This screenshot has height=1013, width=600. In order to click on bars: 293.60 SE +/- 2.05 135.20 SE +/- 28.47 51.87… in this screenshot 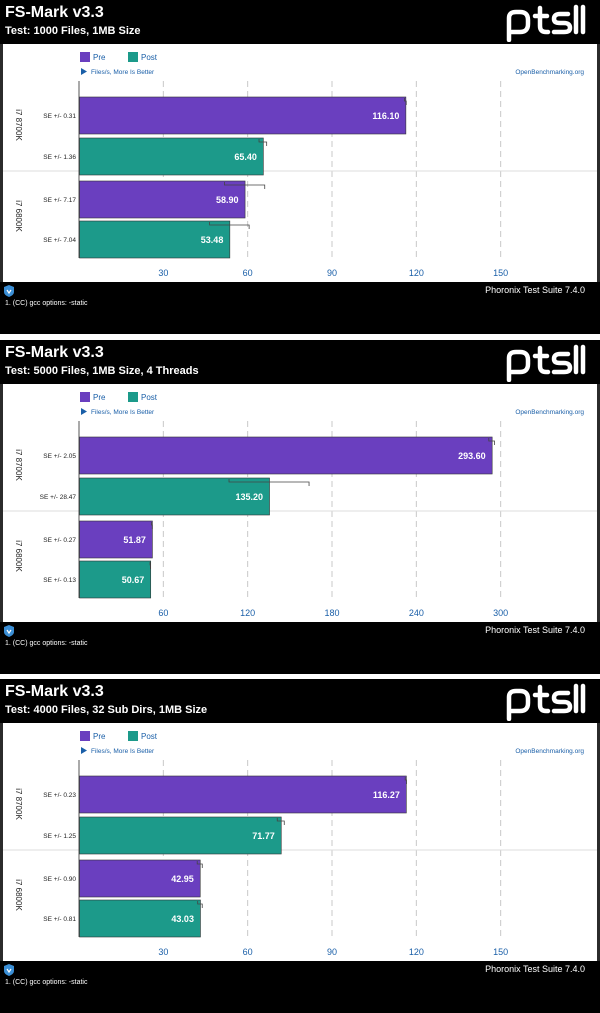, I will do `click(267, 517)`.